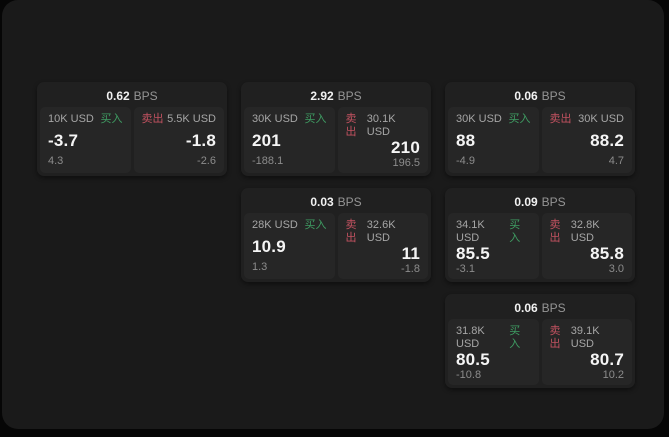 This screenshot has height=437, width=669. What do you see at coordinates (410, 269) in the screenshot?
I see `sell-delta: -1.8` at bounding box center [410, 269].